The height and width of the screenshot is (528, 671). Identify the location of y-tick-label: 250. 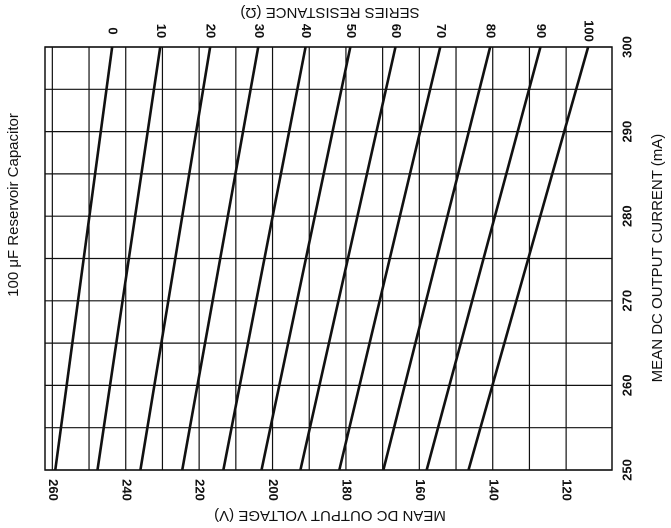
(626, 470).